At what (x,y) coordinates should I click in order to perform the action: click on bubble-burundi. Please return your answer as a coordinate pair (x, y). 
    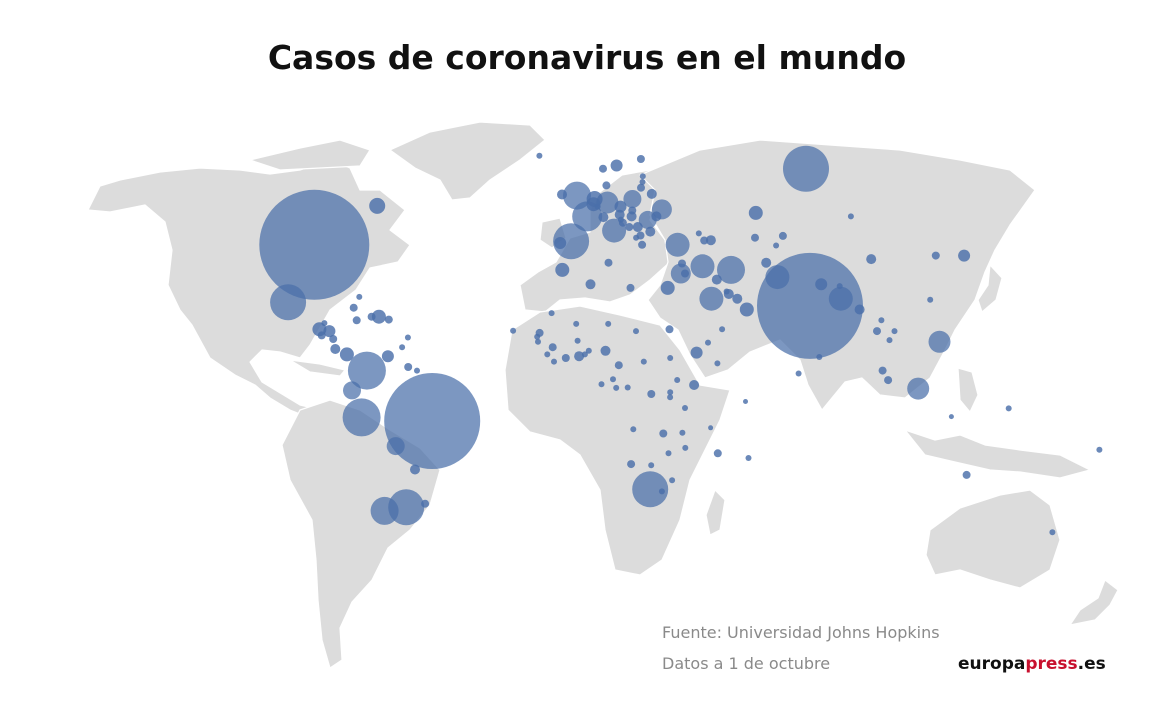
    Looking at the image, I should click on (670, 397).